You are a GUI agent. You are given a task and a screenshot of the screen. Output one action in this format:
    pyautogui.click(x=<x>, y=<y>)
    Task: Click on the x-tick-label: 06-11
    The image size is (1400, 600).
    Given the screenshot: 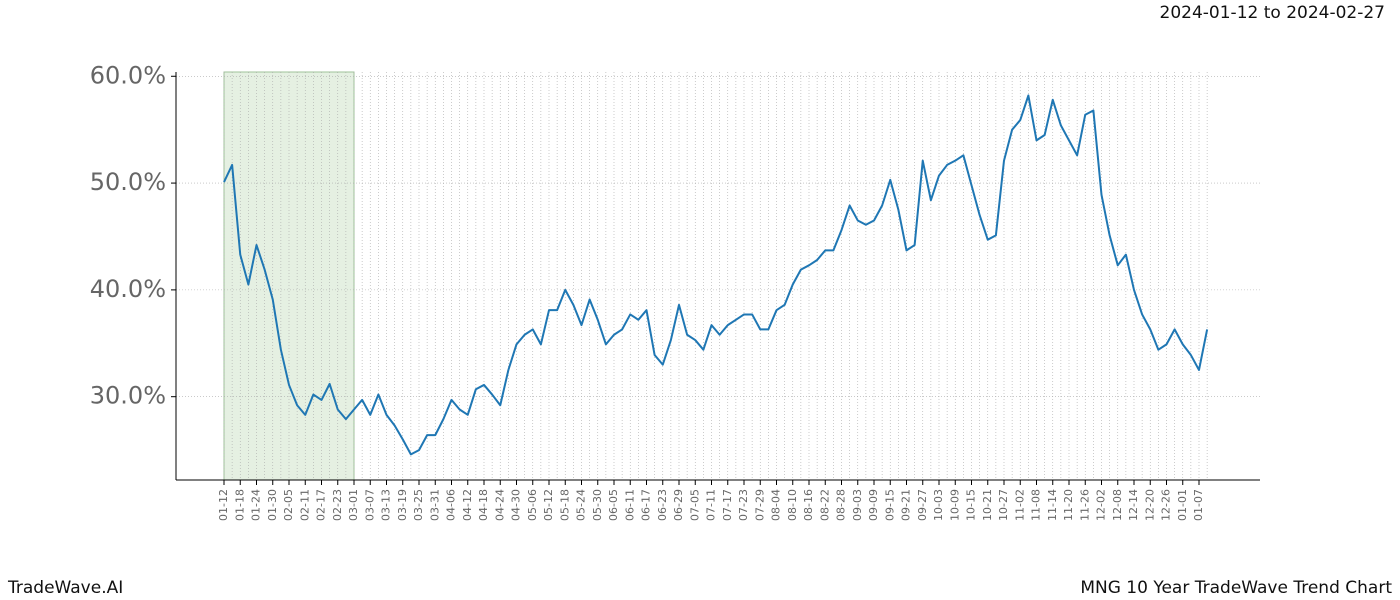 What is the action you would take?
    pyautogui.click(x=629, y=505)
    